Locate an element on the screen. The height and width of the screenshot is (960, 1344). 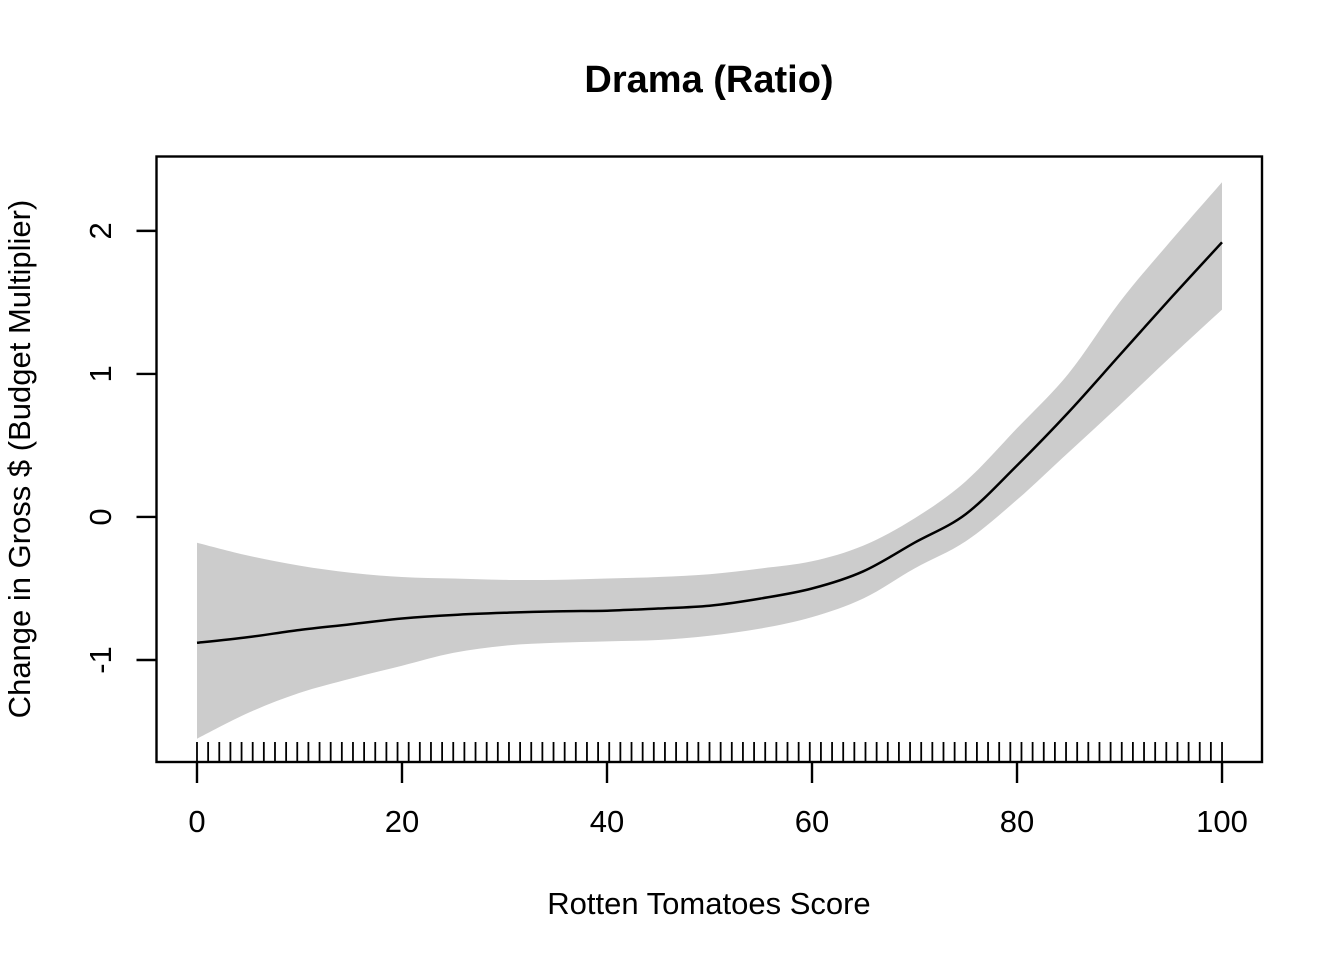
x-axis-label: Rotten Tomatoes Score is located at coordinates (708, 903).